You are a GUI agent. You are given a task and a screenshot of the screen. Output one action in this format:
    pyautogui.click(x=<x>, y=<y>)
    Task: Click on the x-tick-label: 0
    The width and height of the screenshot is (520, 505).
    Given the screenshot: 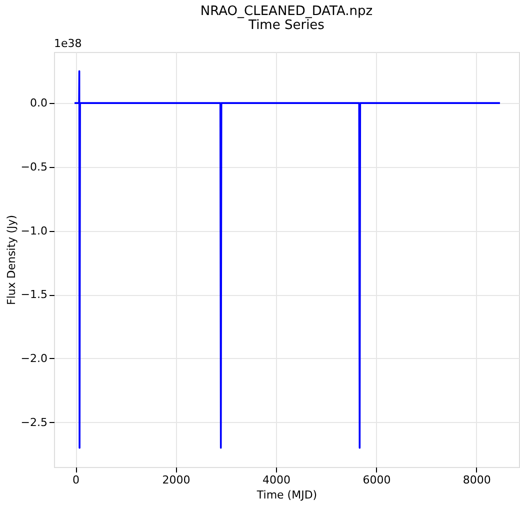 What is the action you would take?
    pyautogui.click(x=76, y=480)
    